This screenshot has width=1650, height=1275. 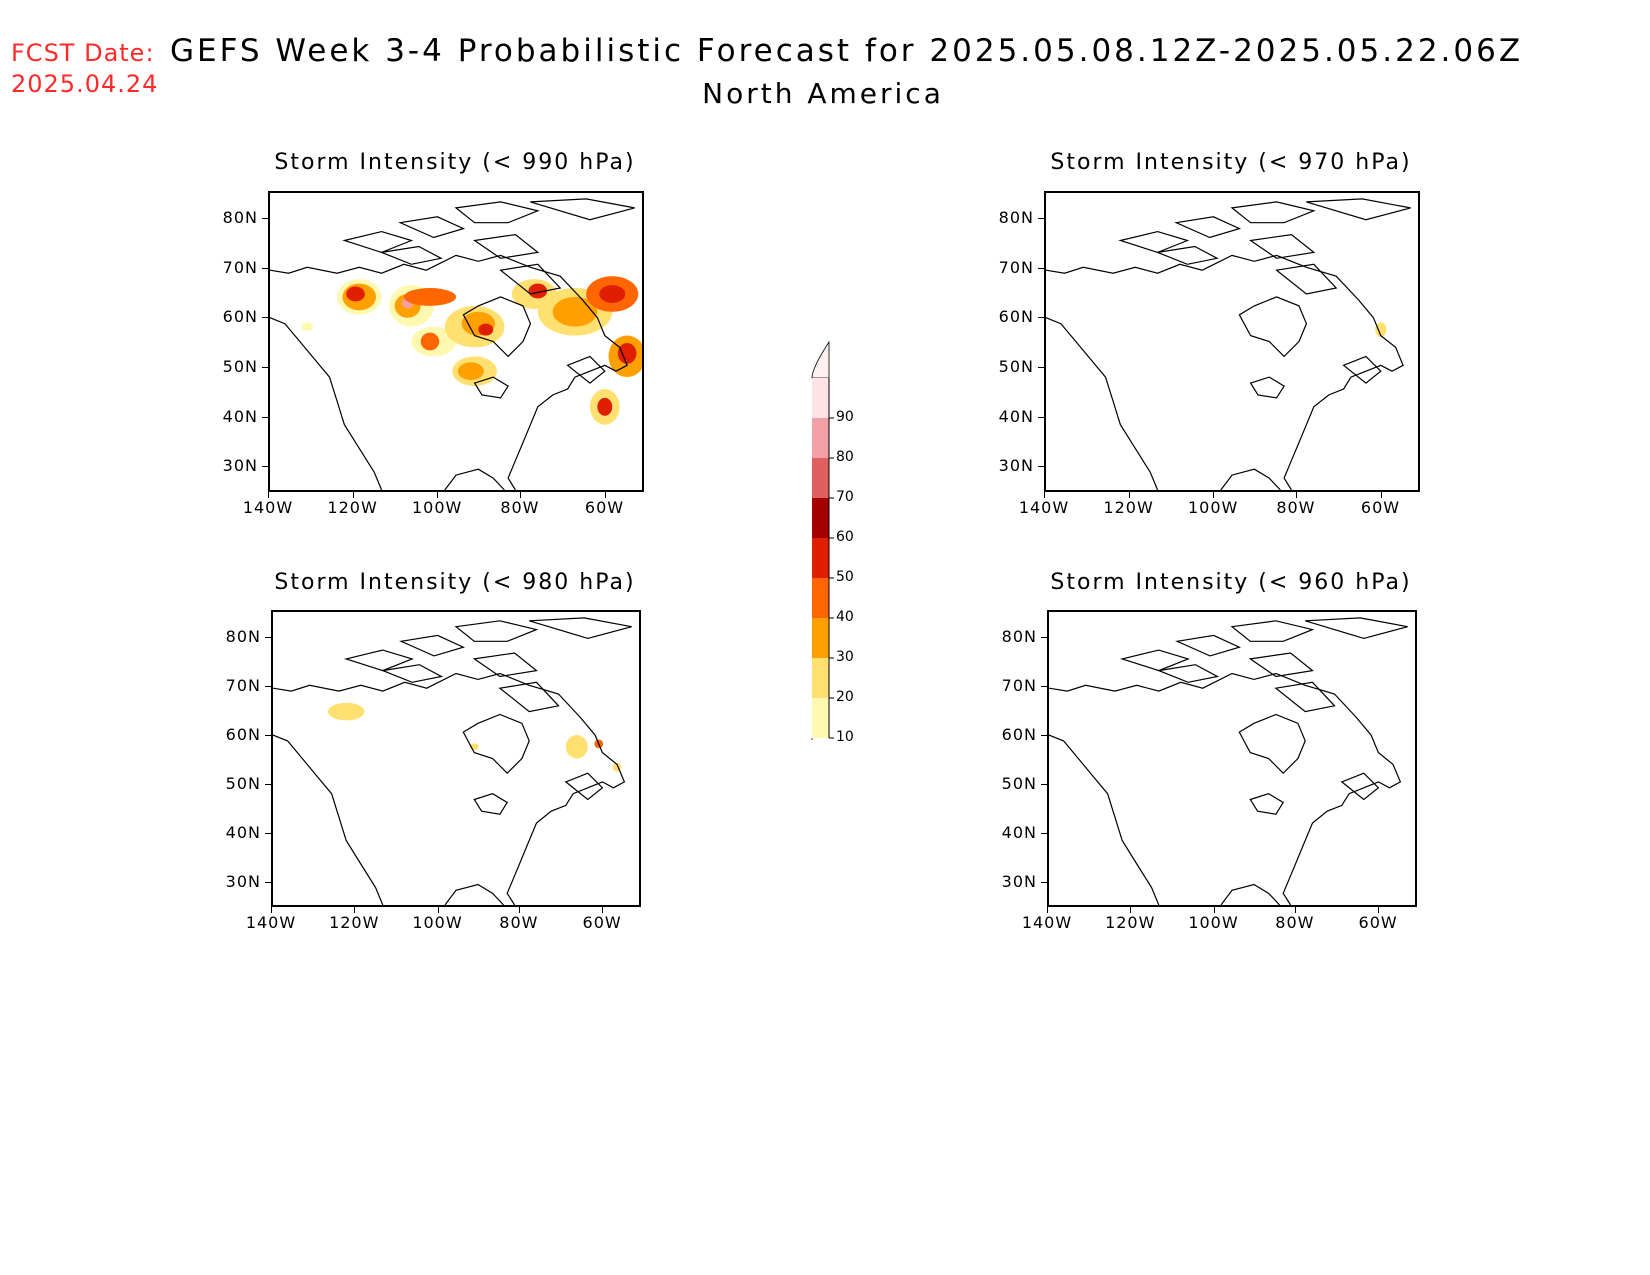 I want to click on panel-title-970: Storm Intensity (< 970 hPa), so click(x=1231, y=162).